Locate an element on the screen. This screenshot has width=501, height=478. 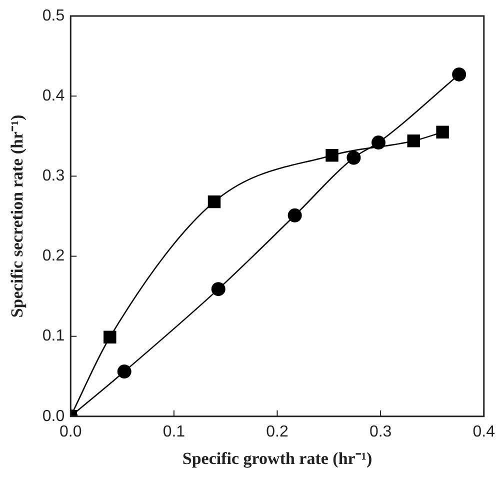
y-tick-label: 0.4 is located at coordinates (53, 95).